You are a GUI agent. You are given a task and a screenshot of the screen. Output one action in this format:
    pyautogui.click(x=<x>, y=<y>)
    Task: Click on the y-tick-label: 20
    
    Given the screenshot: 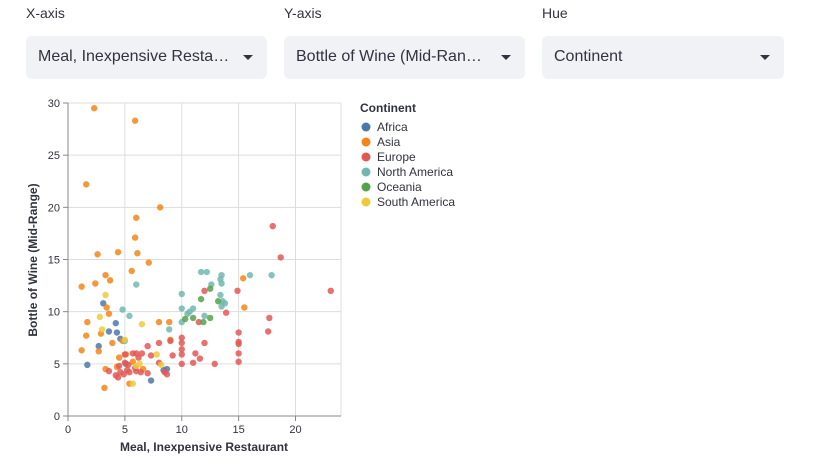 What is the action you would take?
    pyautogui.click(x=54, y=208)
    